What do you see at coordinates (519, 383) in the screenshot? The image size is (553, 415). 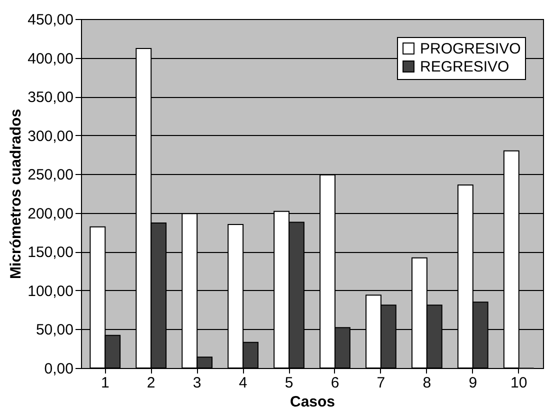 I see `x-tick-label: 10` at bounding box center [519, 383].